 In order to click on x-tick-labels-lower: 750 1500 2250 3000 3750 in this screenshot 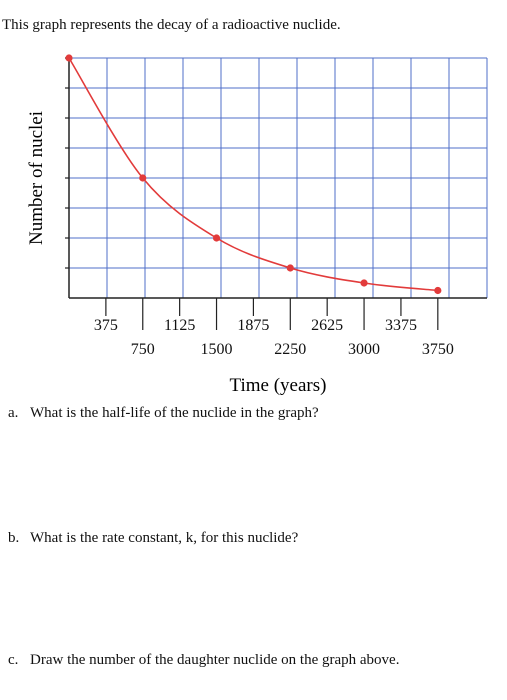, I will do `click(292, 328)`.